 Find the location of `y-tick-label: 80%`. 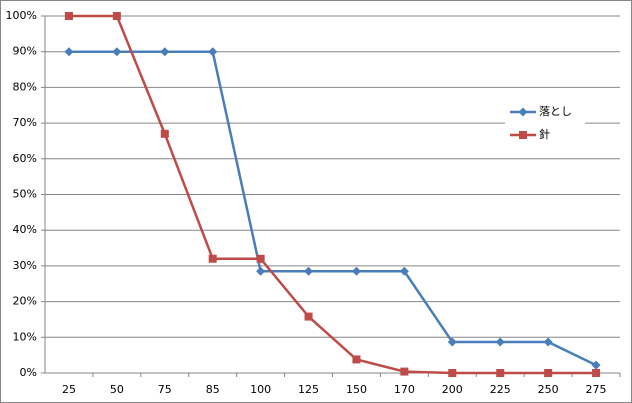

y-tick-label: 80% is located at coordinates (25, 86).